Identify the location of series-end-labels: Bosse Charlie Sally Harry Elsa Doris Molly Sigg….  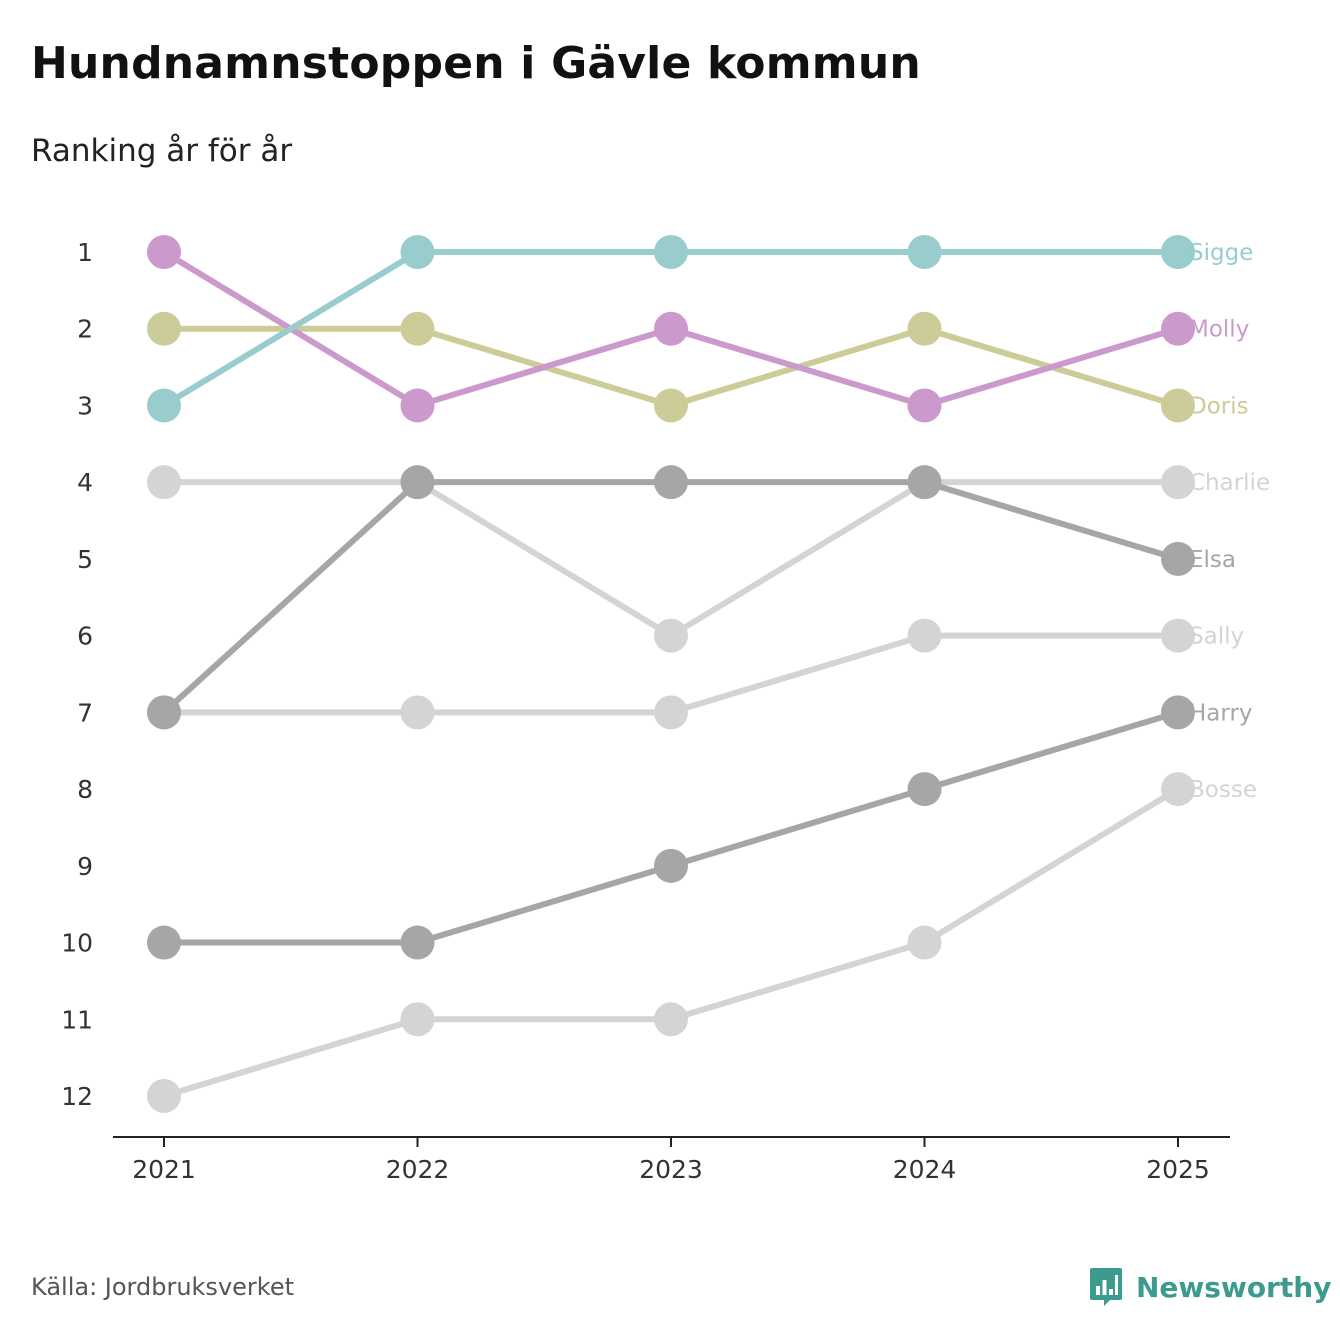
(1229, 521).